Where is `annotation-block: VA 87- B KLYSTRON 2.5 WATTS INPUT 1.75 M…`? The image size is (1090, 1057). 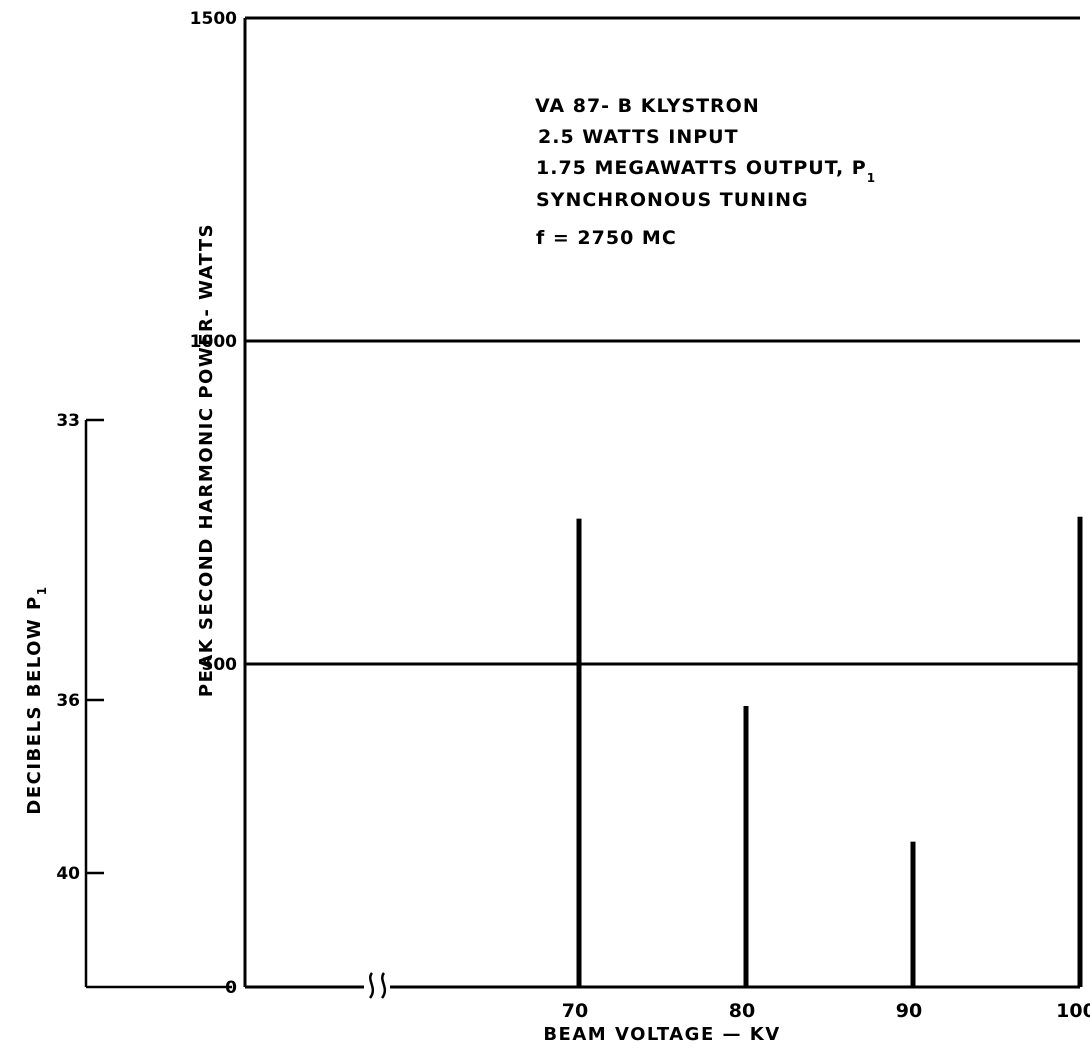
annotation-block: VA 87- B KLYSTRON 2.5 WATTS INPUT 1.75 M… is located at coordinates (705, 172).